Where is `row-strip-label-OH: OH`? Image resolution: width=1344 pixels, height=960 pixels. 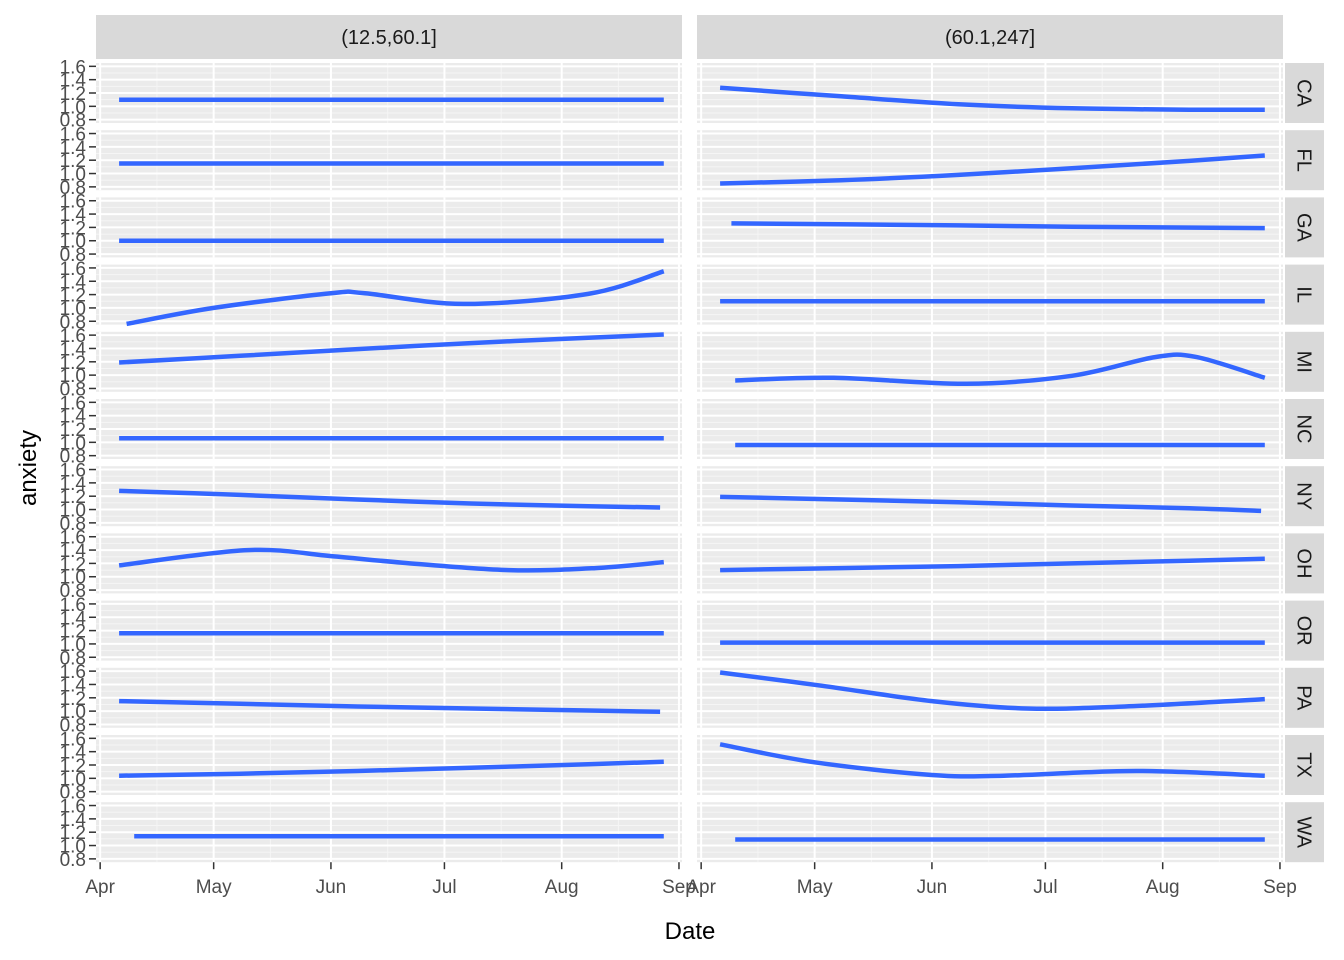
row-strip-label-OH: OH is located at coordinates (1304, 563).